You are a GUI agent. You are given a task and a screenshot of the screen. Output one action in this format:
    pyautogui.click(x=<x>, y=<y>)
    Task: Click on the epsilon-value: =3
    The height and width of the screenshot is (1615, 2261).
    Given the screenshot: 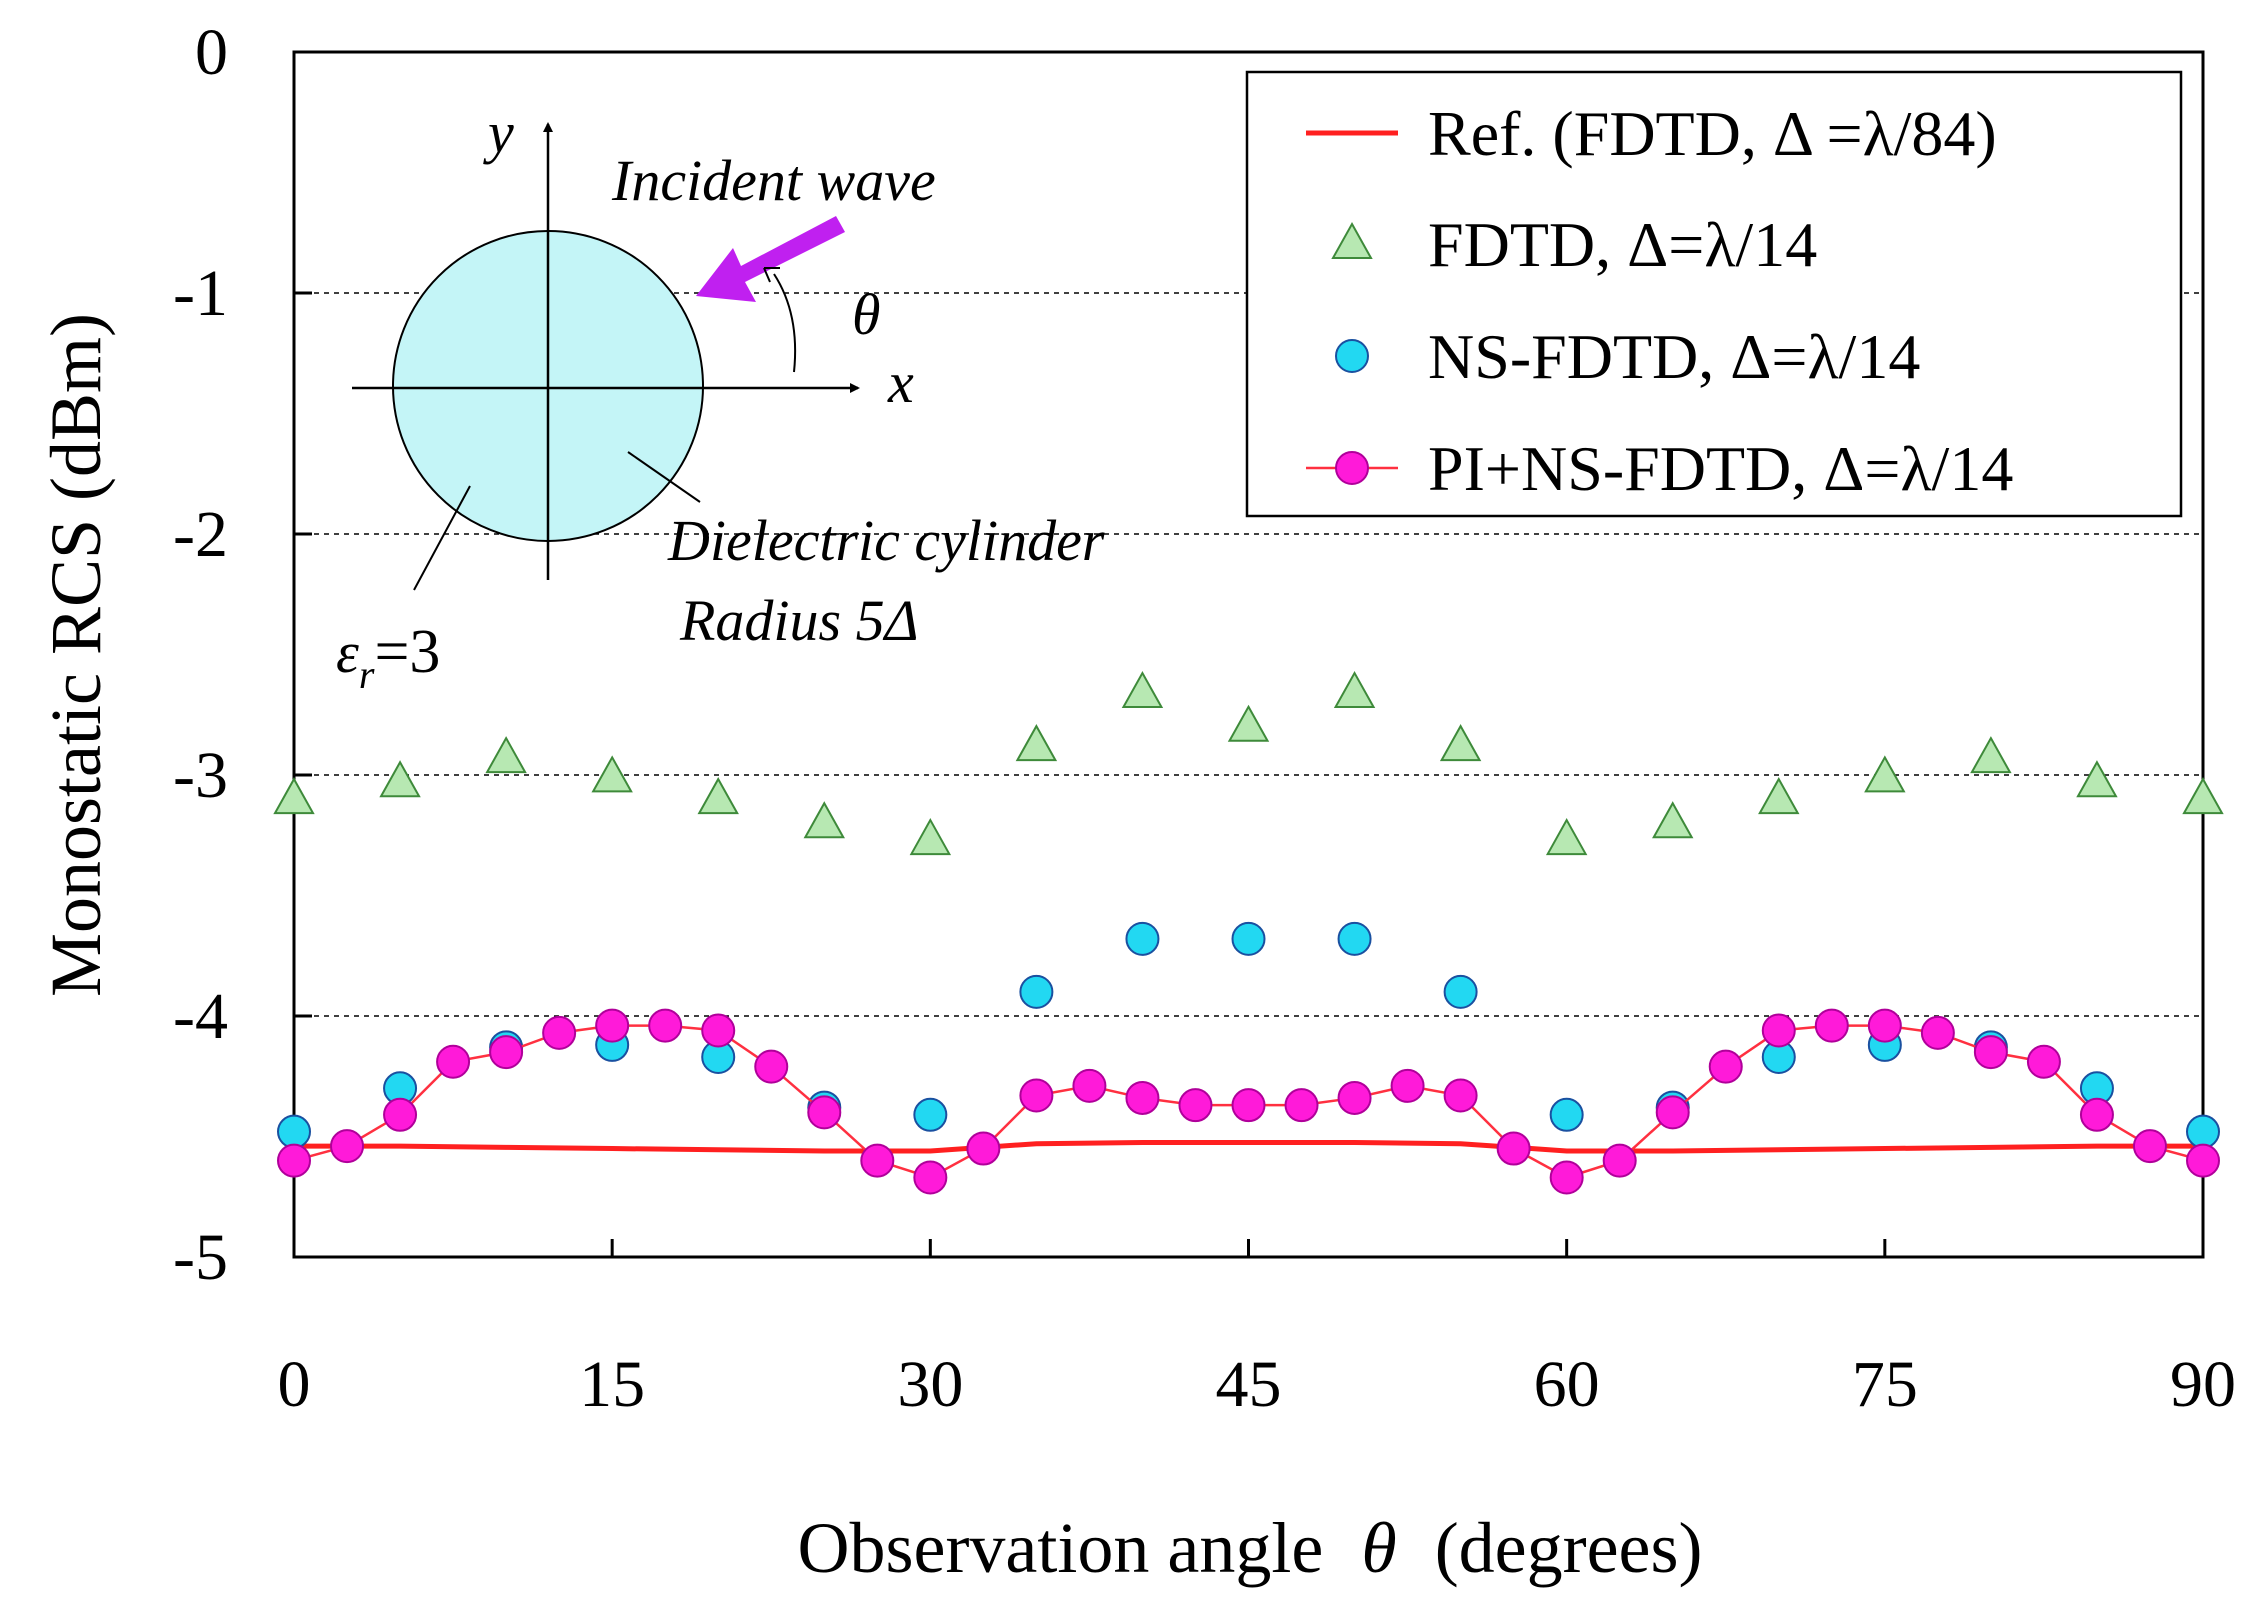 What is the action you would take?
    pyautogui.click(x=407, y=652)
    